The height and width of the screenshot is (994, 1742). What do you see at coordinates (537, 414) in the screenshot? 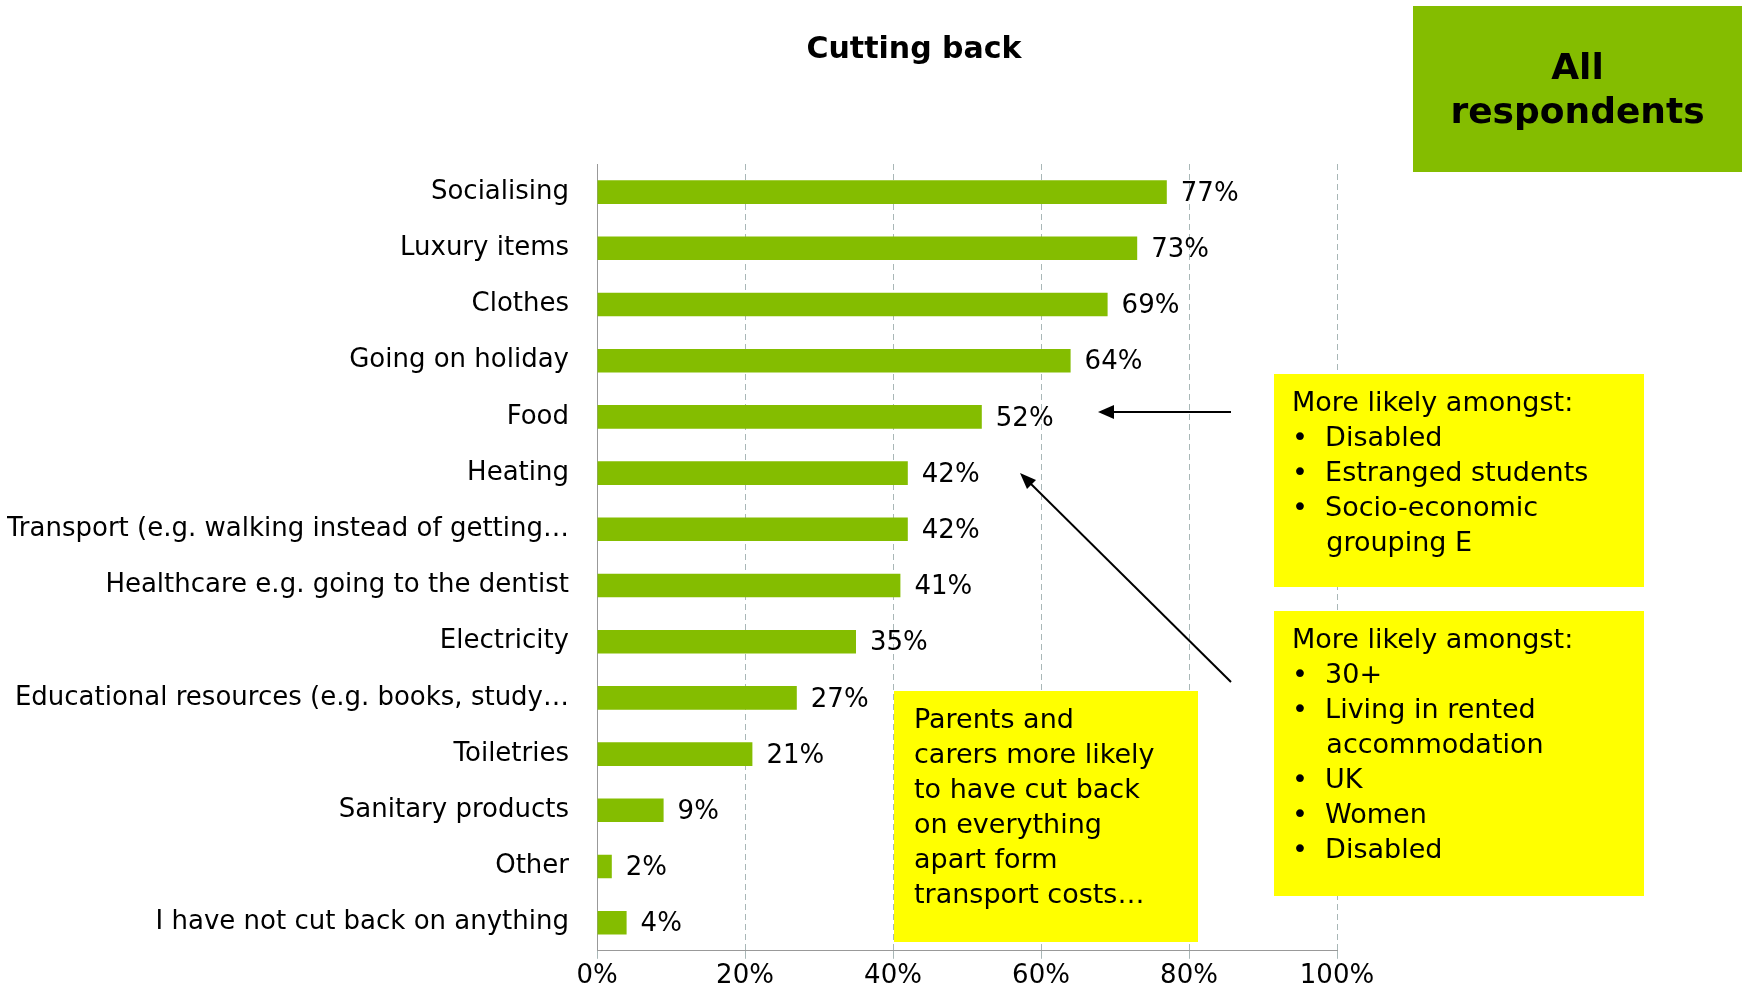
I see `y-tick-label: Food` at bounding box center [537, 414].